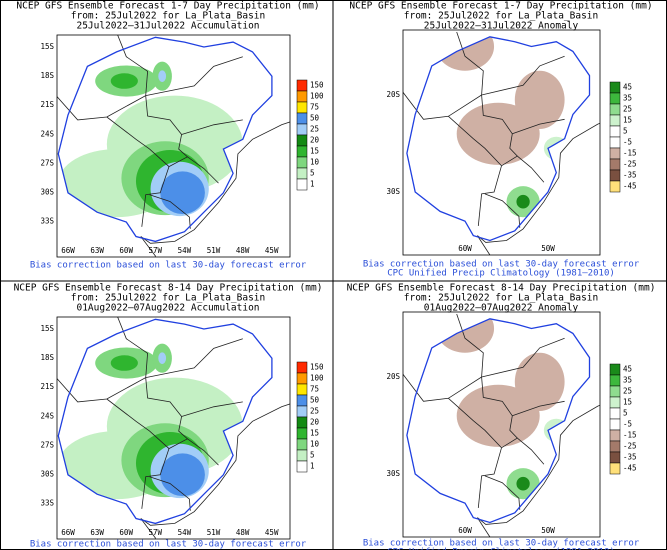 This screenshot has width=667, height=550. What do you see at coordinates (315, 400) in the screenshot?
I see `legend-label: 50` at bounding box center [315, 400].